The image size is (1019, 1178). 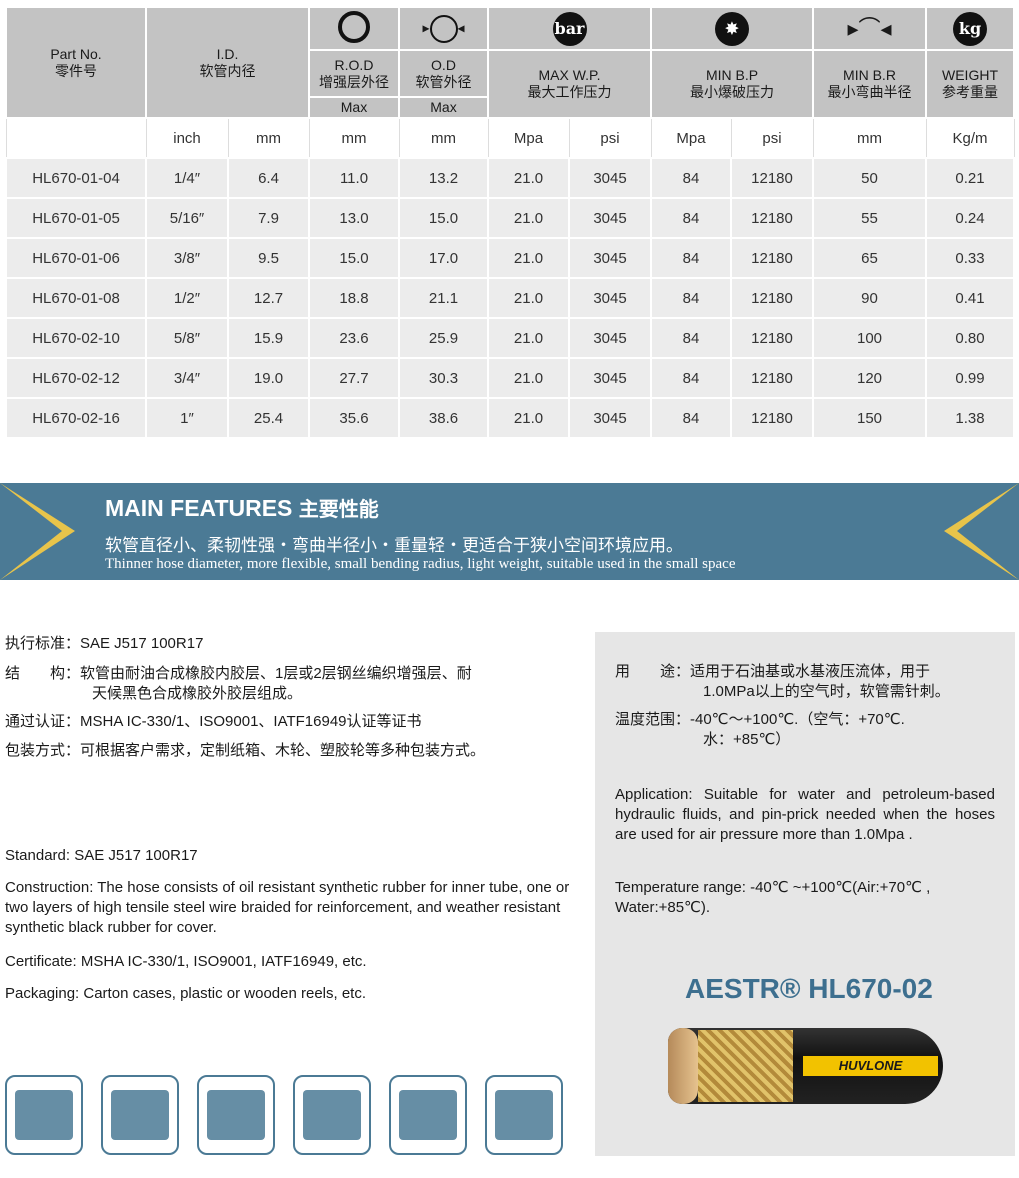 What do you see at coordinates (732, 28) in the screenshot?
I see `burst-icon: ✸` at bounding box center [732, 28].